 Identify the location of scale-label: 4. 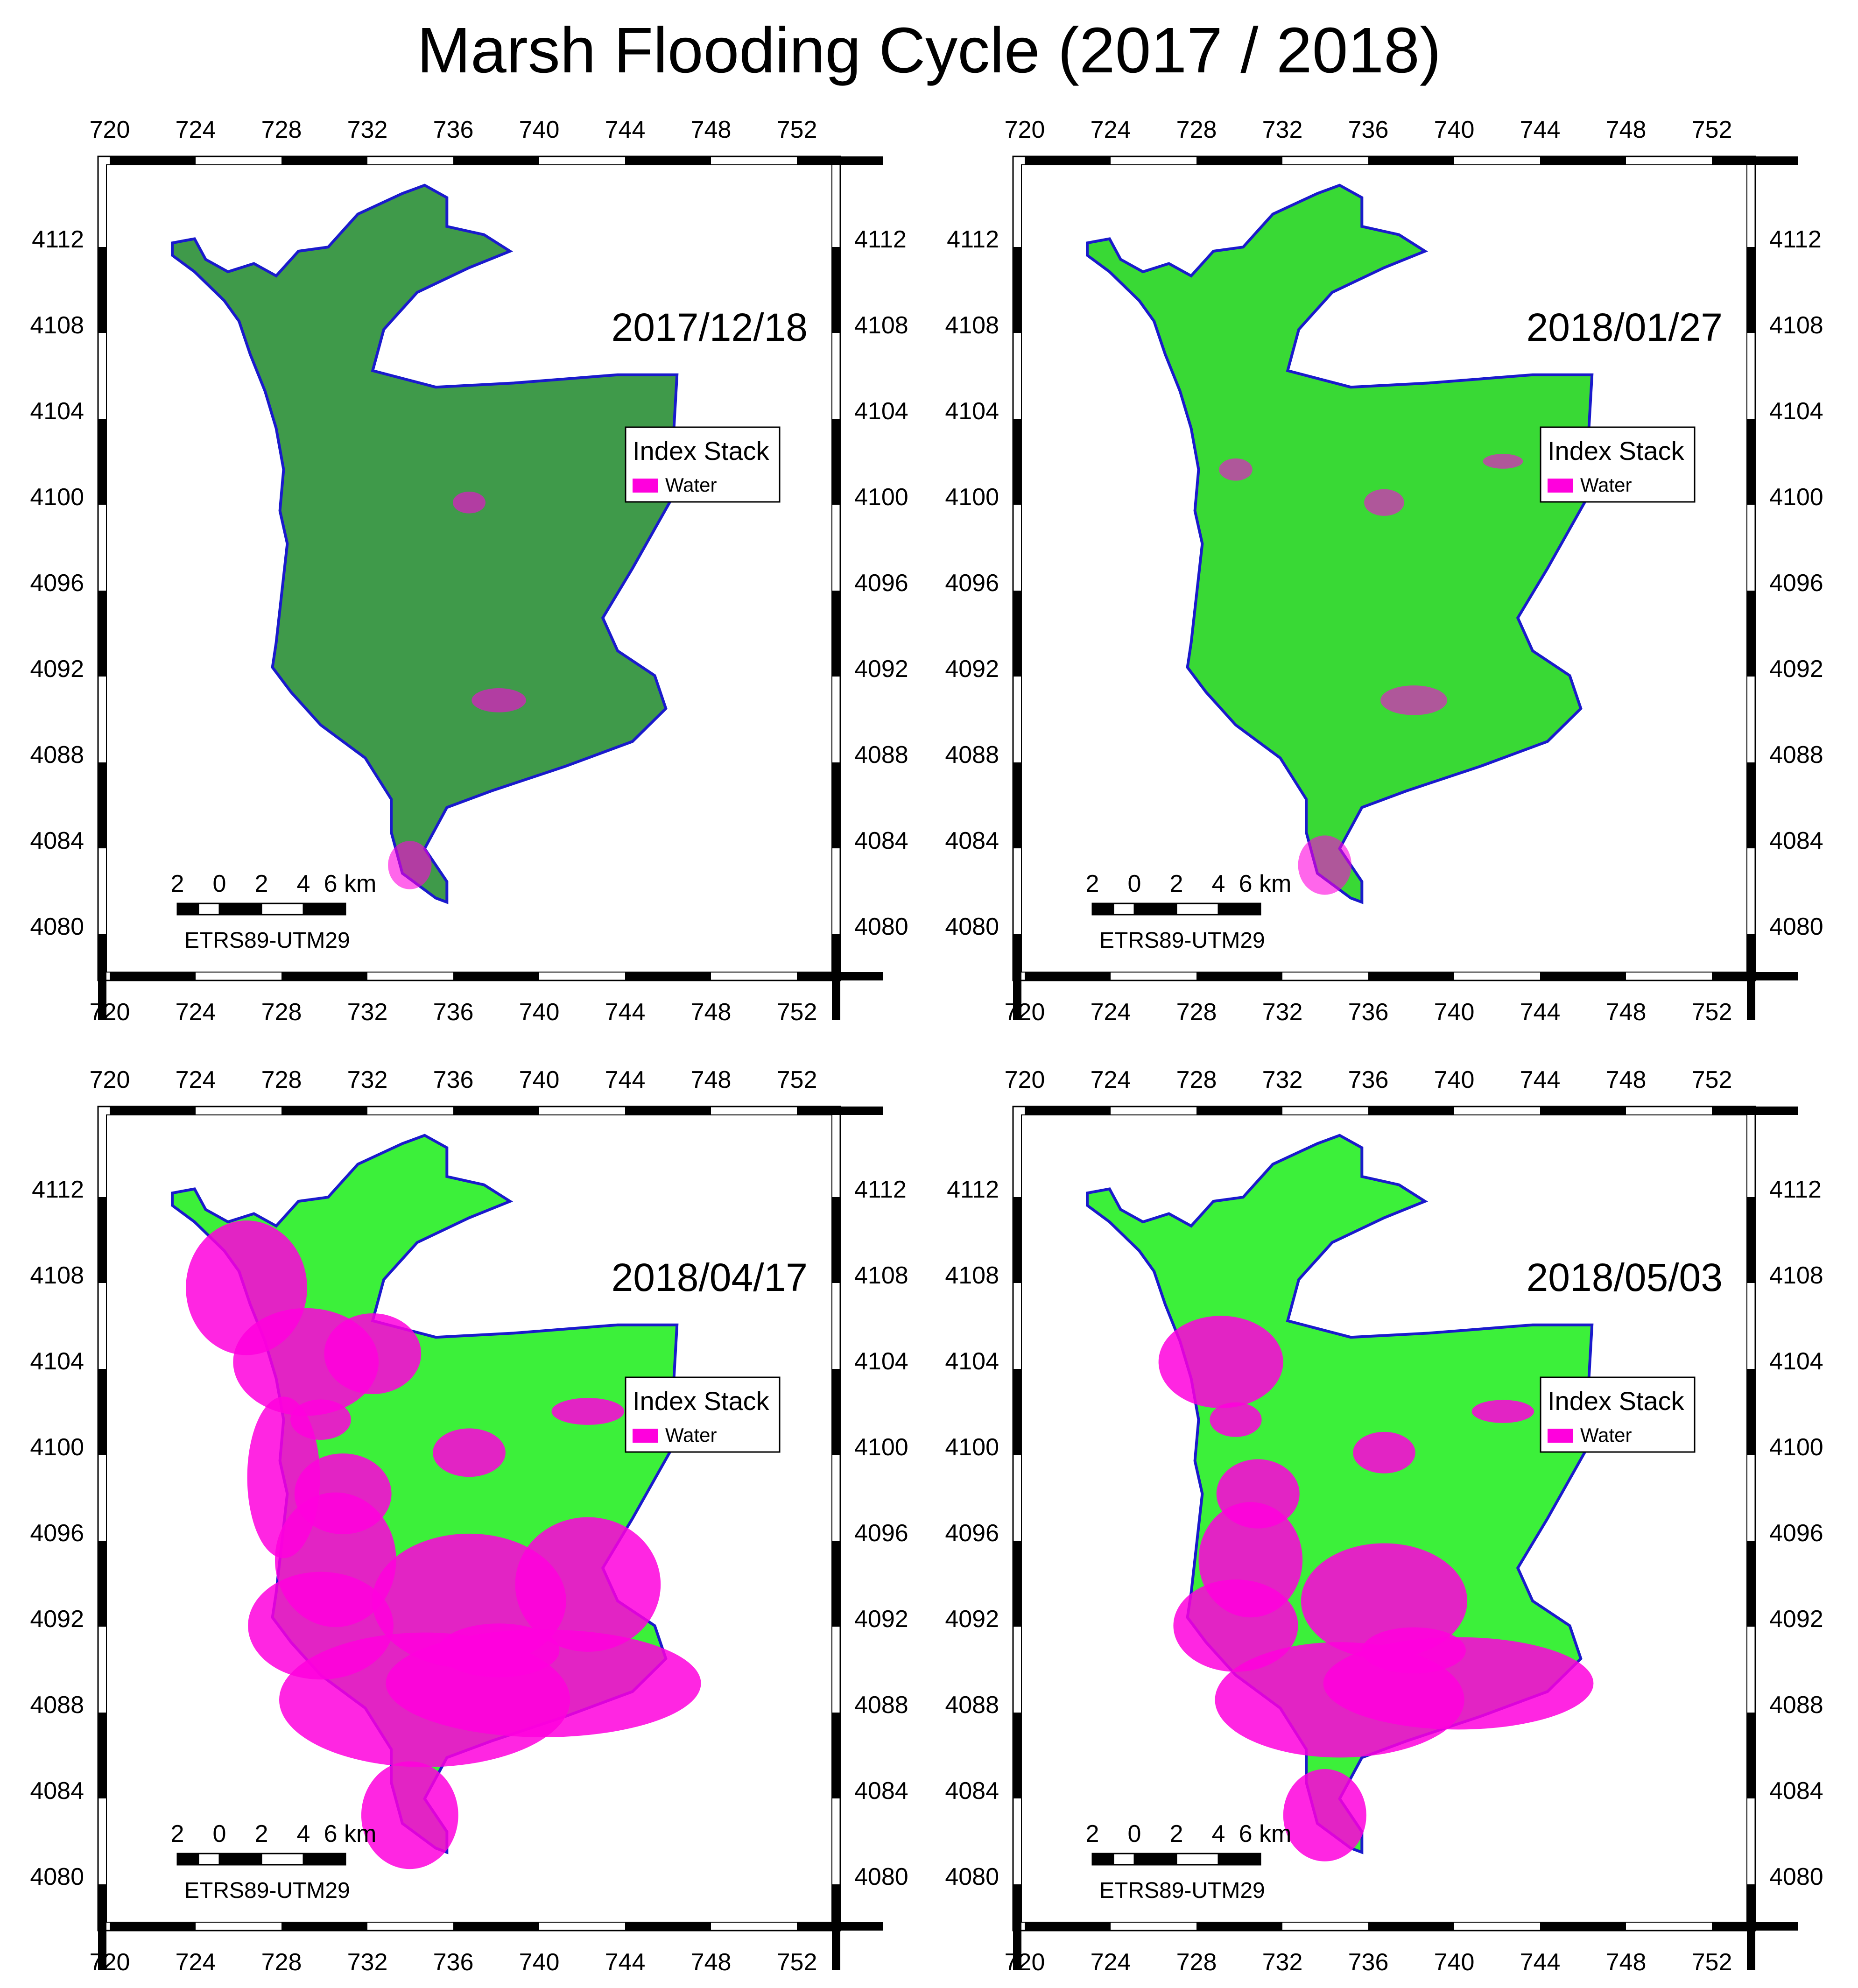
(303, 883).